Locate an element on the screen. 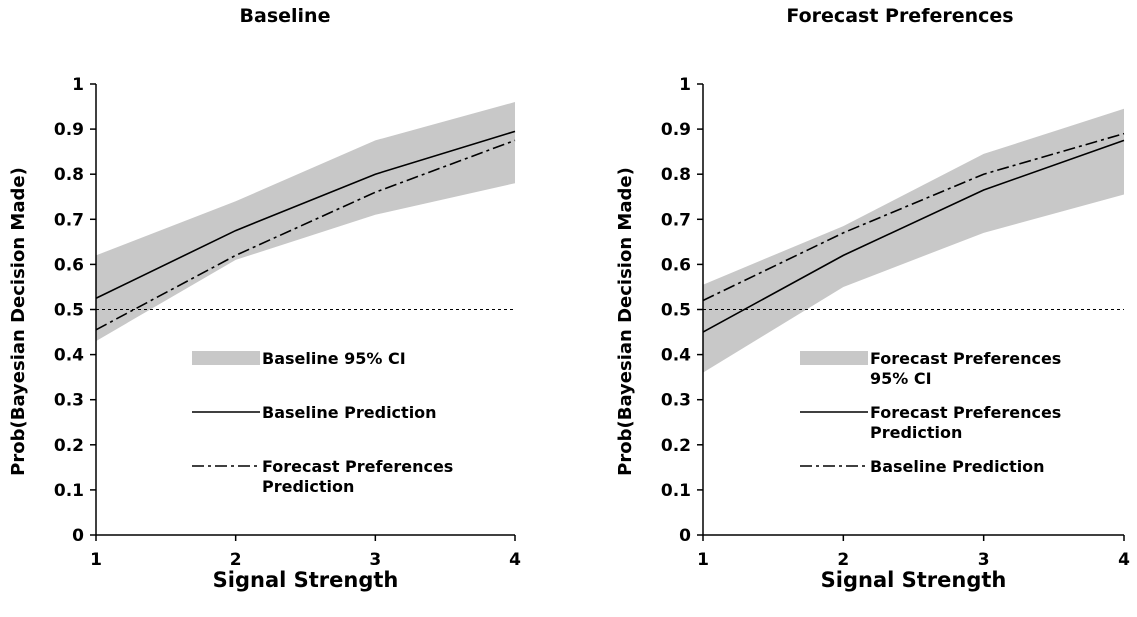 Image resolution: width=1137 pixels, height=617 pixels. legend-label: 95% CI is located at coordinates (901, 378).